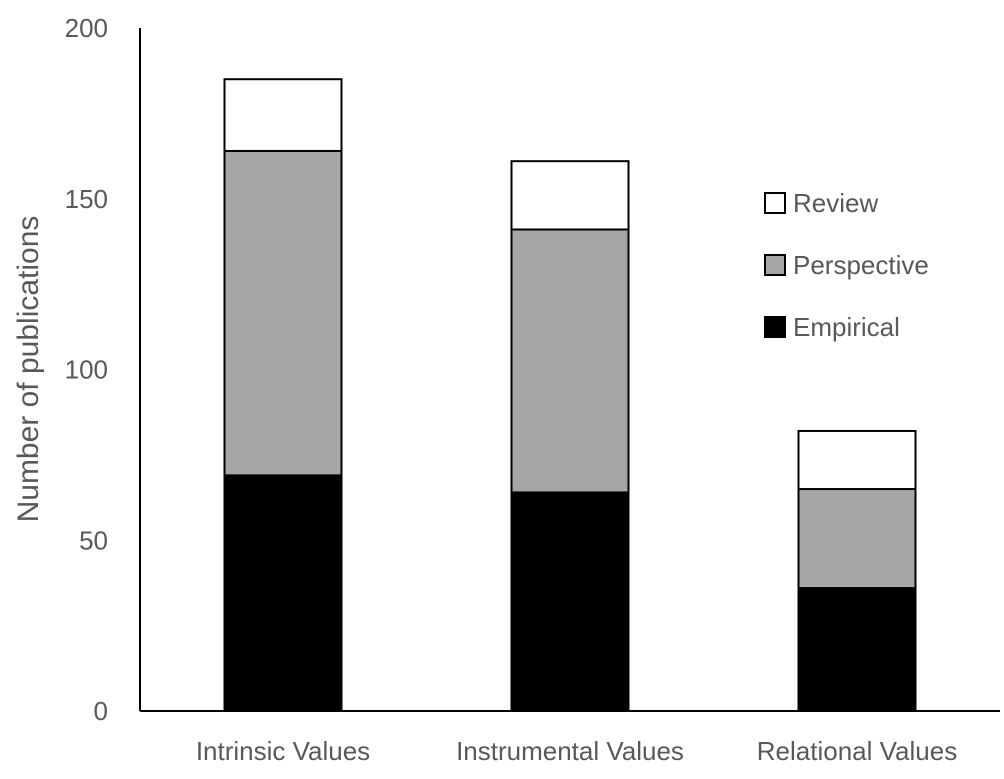 The height and width of the screenshot is (779, 1004). Describe the element at coordinates (93, 540) in the screenshot. I see `y-tick-label: 50` at that location.